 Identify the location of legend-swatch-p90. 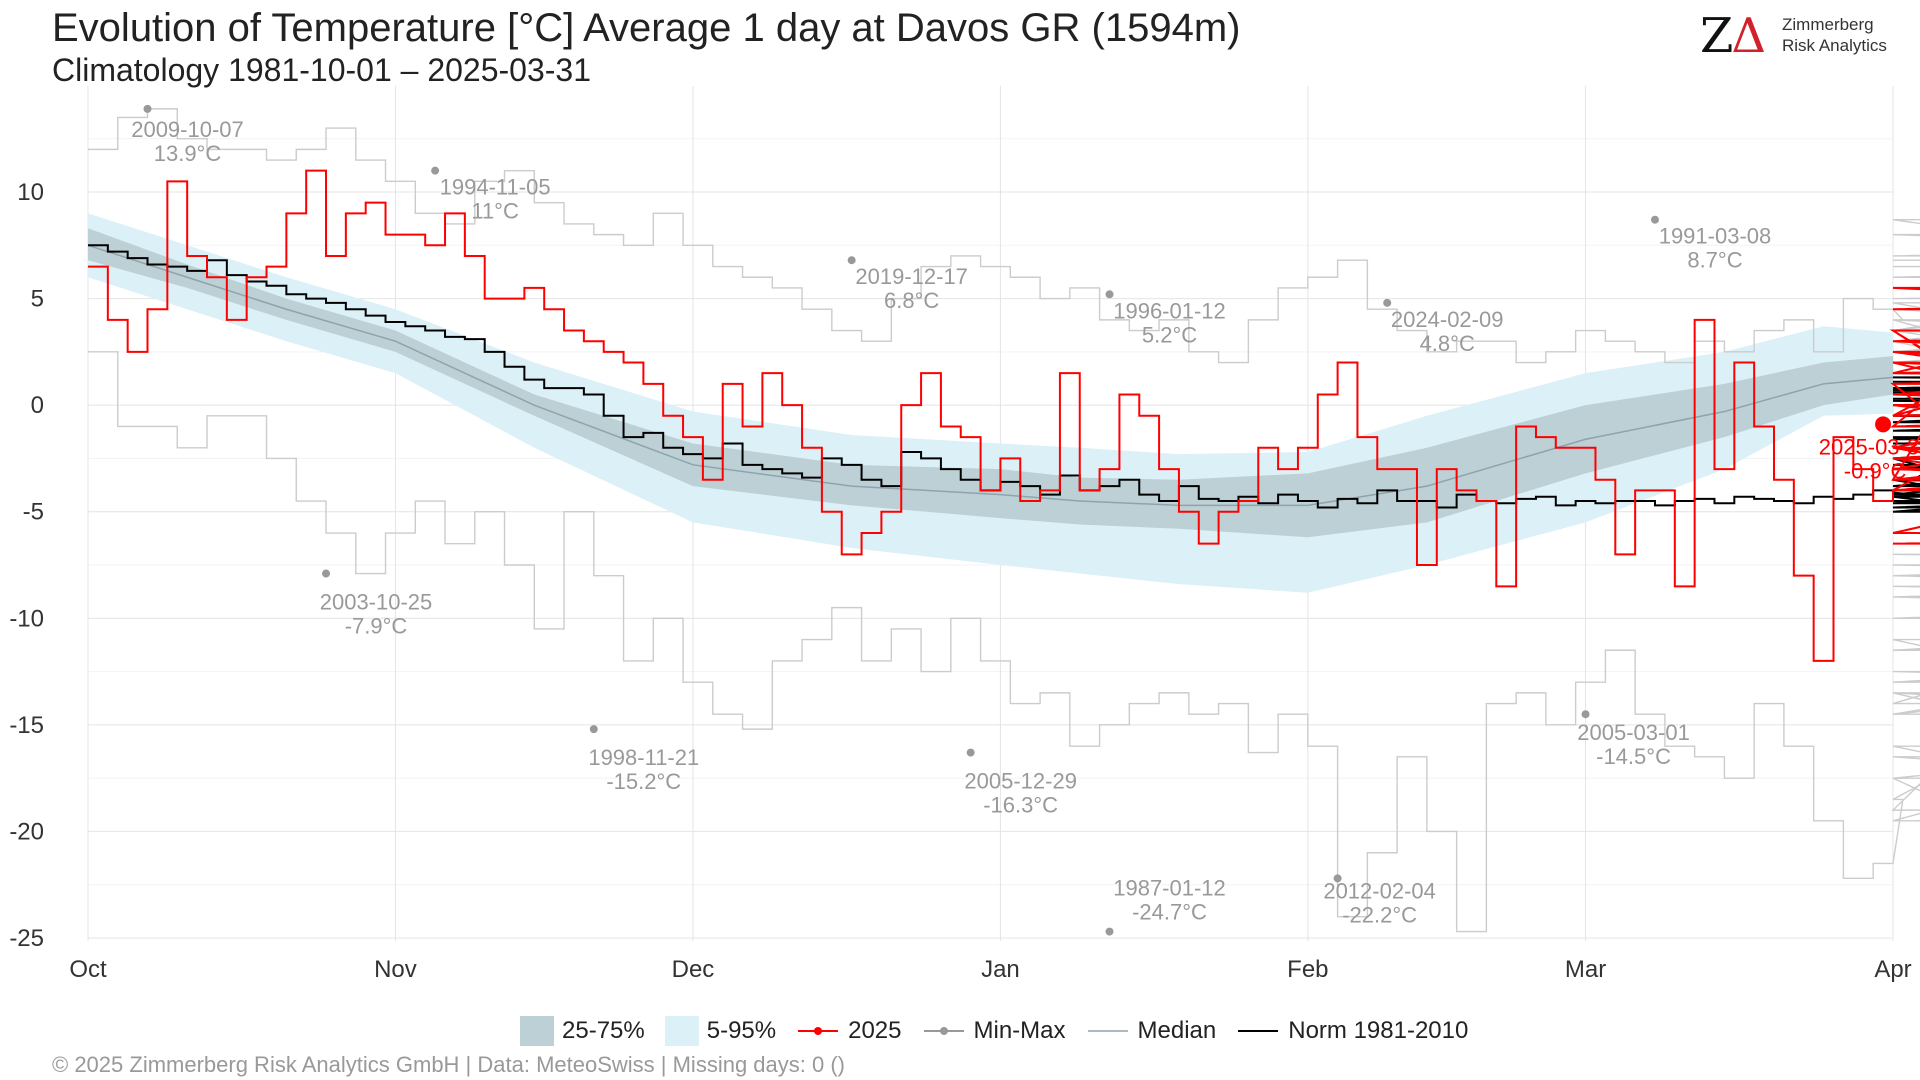
(681, 1031).